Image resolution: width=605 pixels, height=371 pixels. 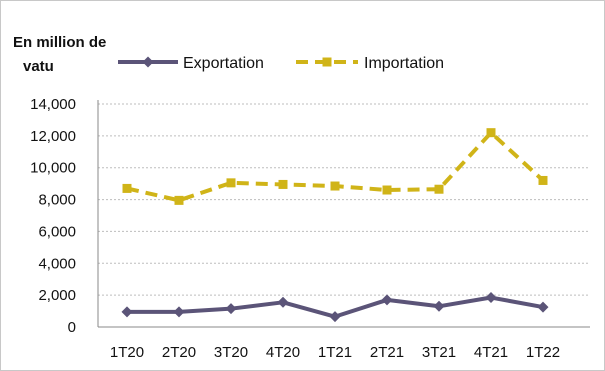 I want to click on y-tick-label: 8,000, so click(x=57, y=200).